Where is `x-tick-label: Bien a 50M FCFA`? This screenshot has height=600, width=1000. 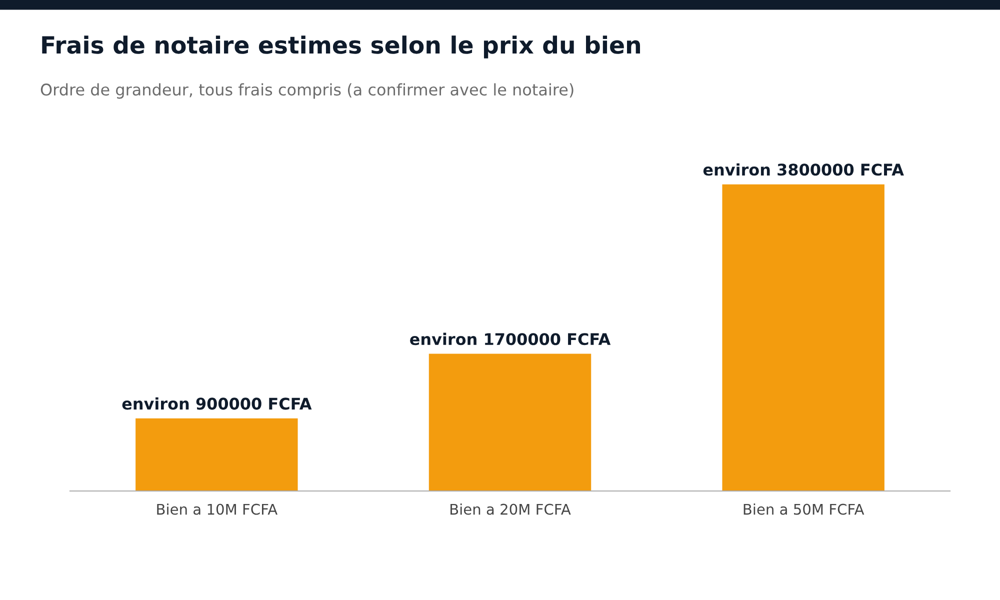 x-tick-label: Bien a 50M FCFA is located at coordinates (804, 509).